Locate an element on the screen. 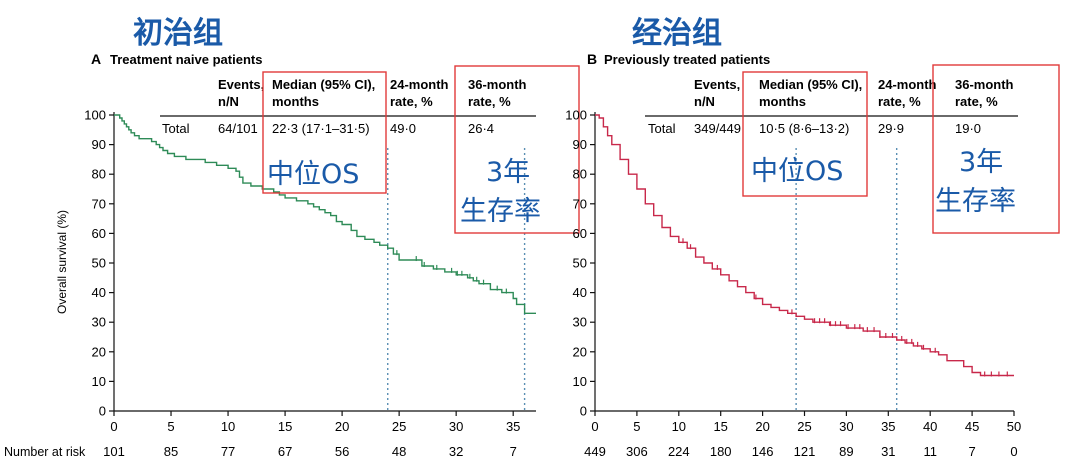 This screenshot has width=1080, height=471. risk-value: 180 is located at coordinates (721, 451).